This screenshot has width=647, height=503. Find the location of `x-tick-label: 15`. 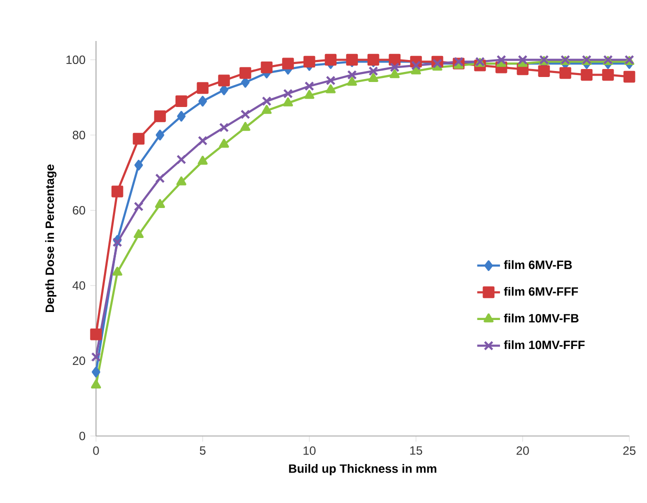

x-tick-label: 15 is located at coordinates (416, 450).